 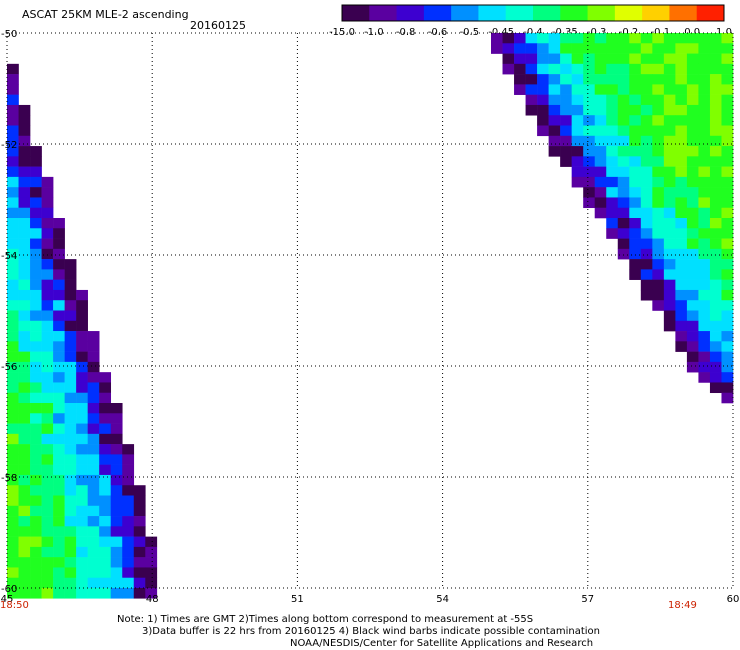 I want to click on y-tick-label: -50, so click(x=9, y=34).